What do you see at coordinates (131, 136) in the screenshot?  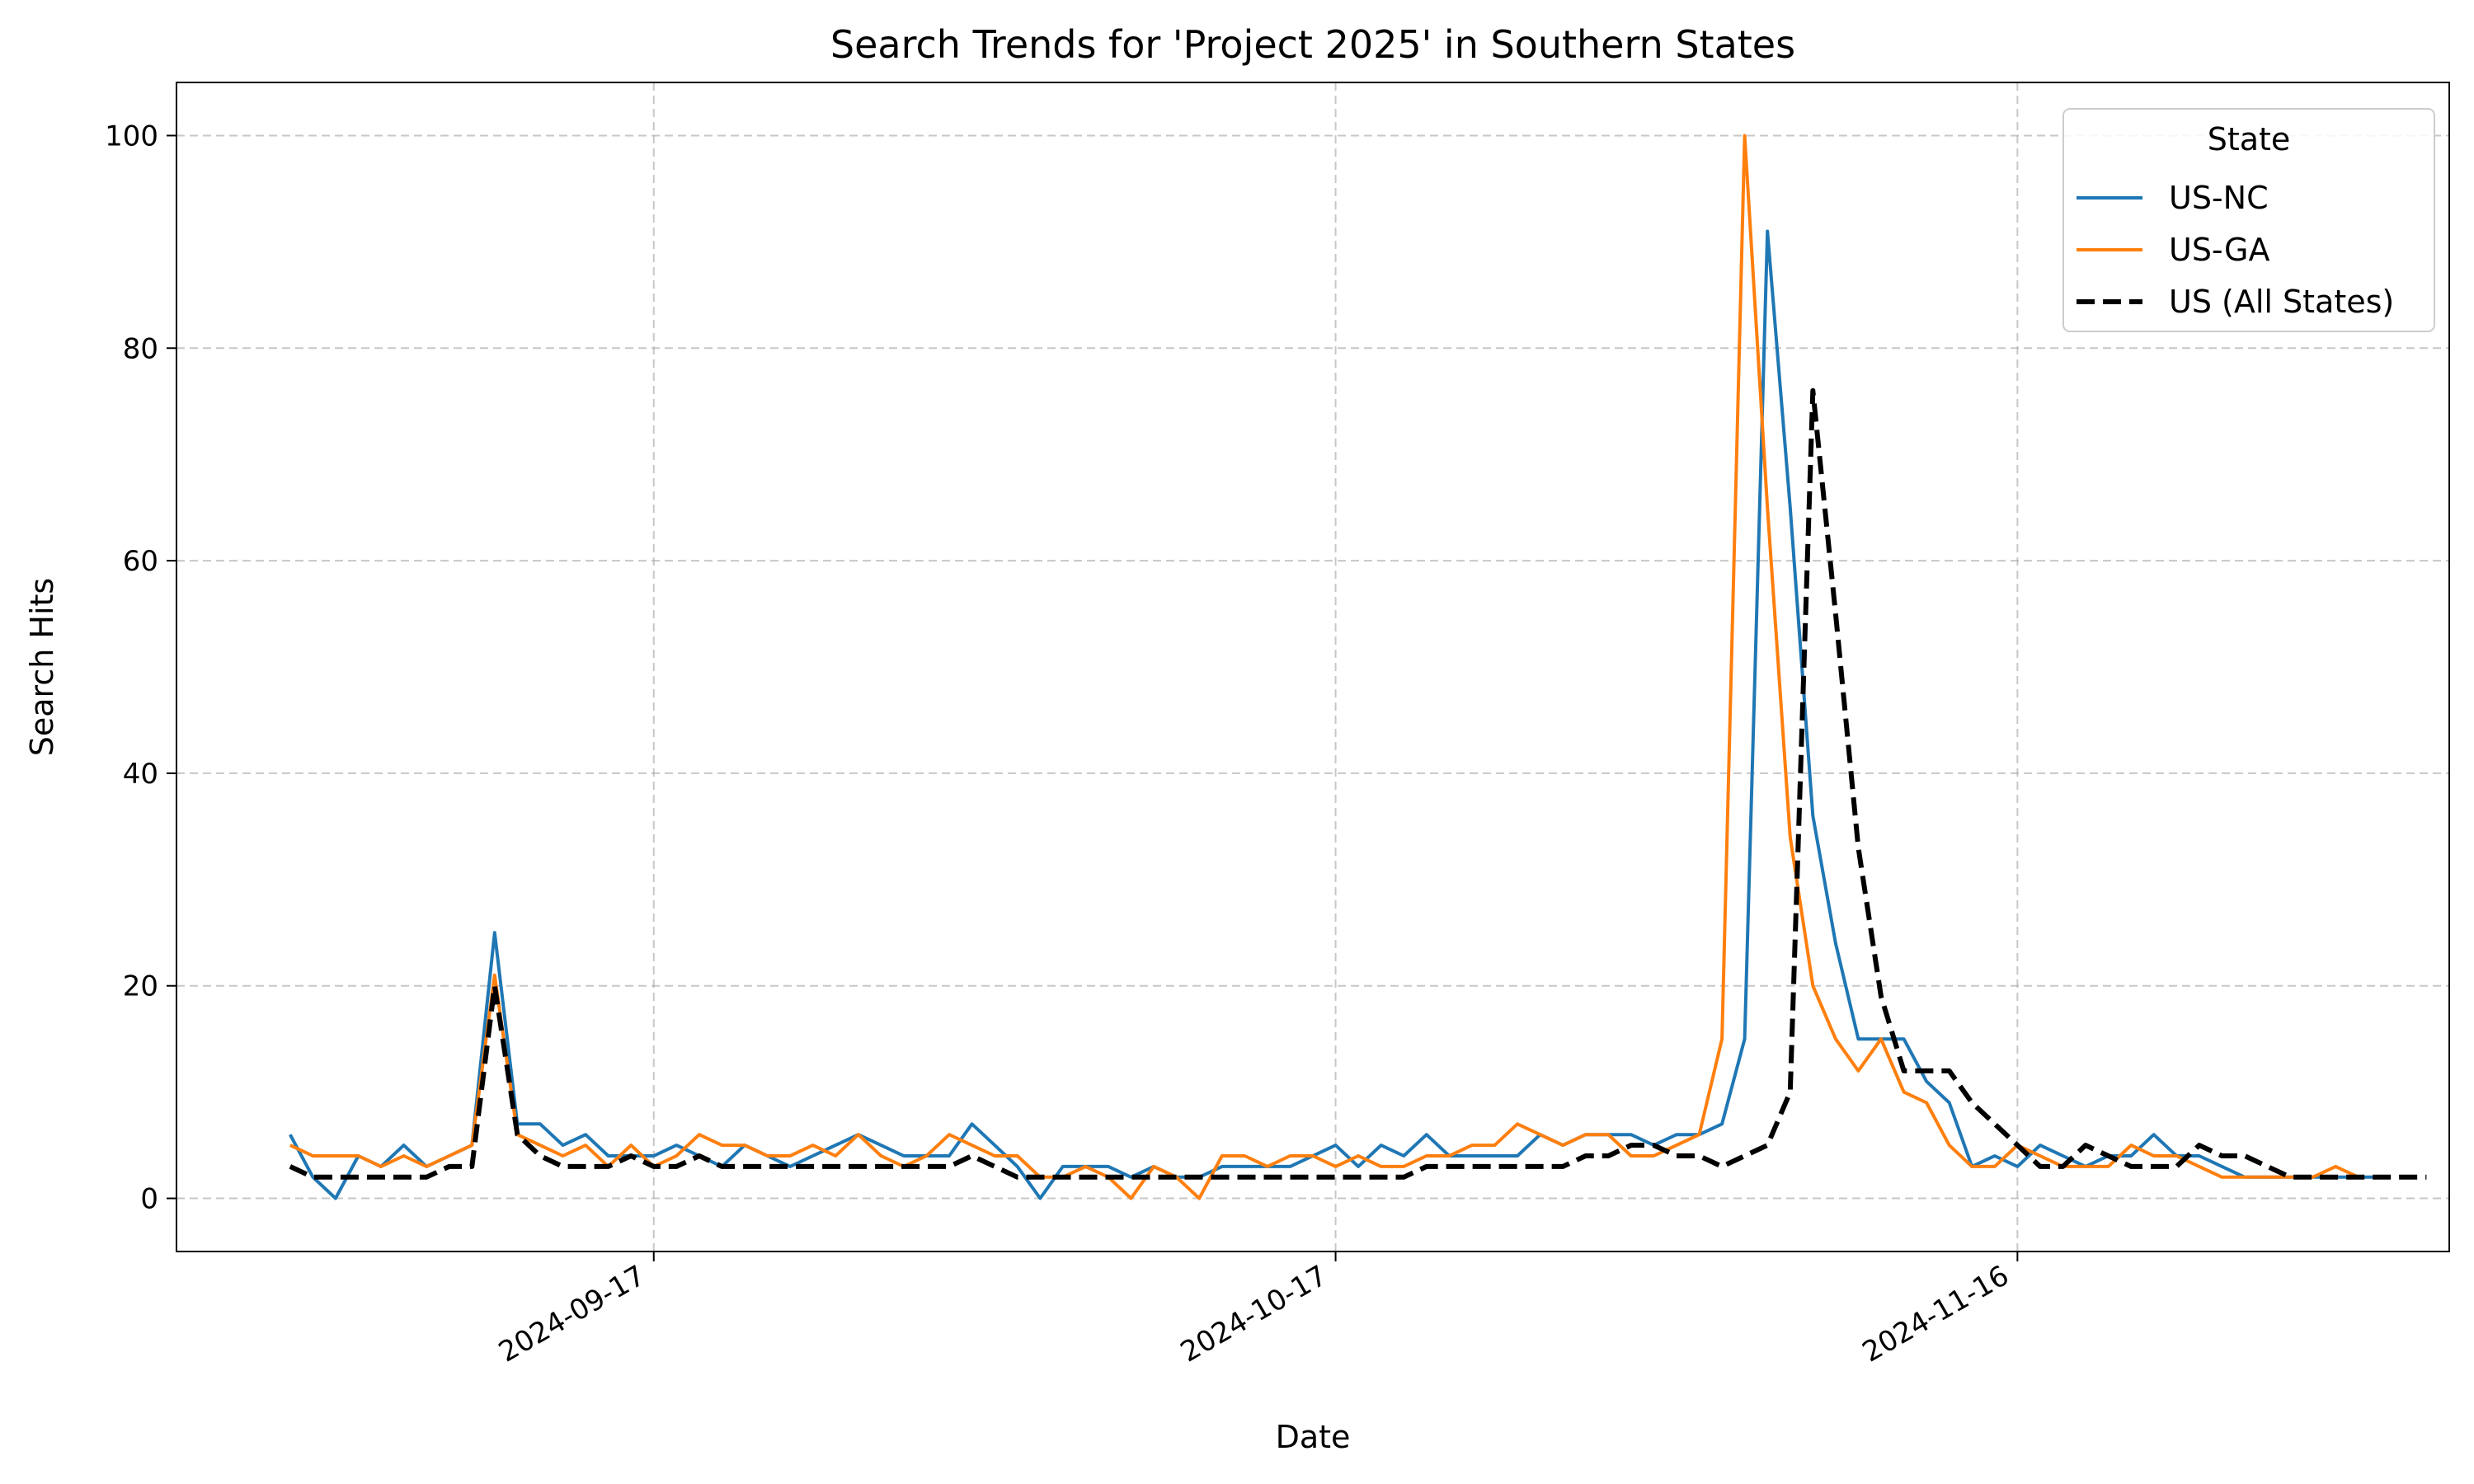 I see `y-tick-label: 100` at bounding box center [131, 136].